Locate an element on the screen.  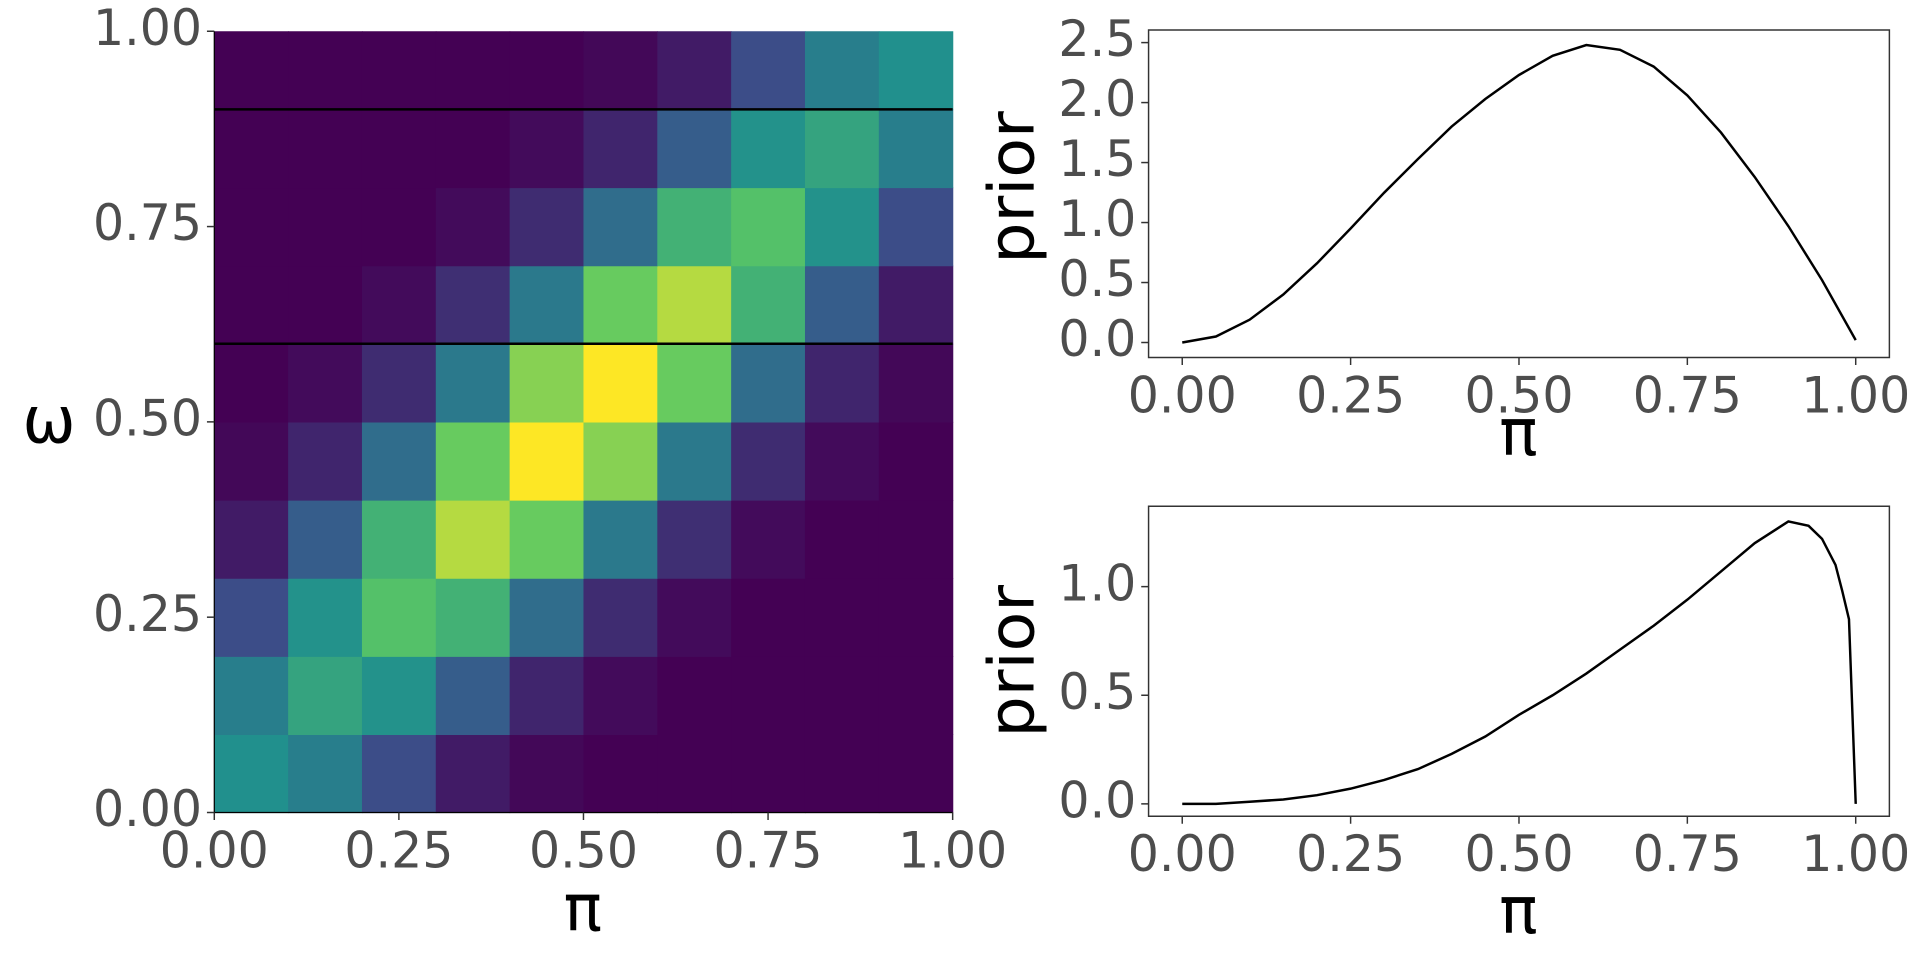
x-tick-label: 1.00 is located at coordinates (1855, 854).